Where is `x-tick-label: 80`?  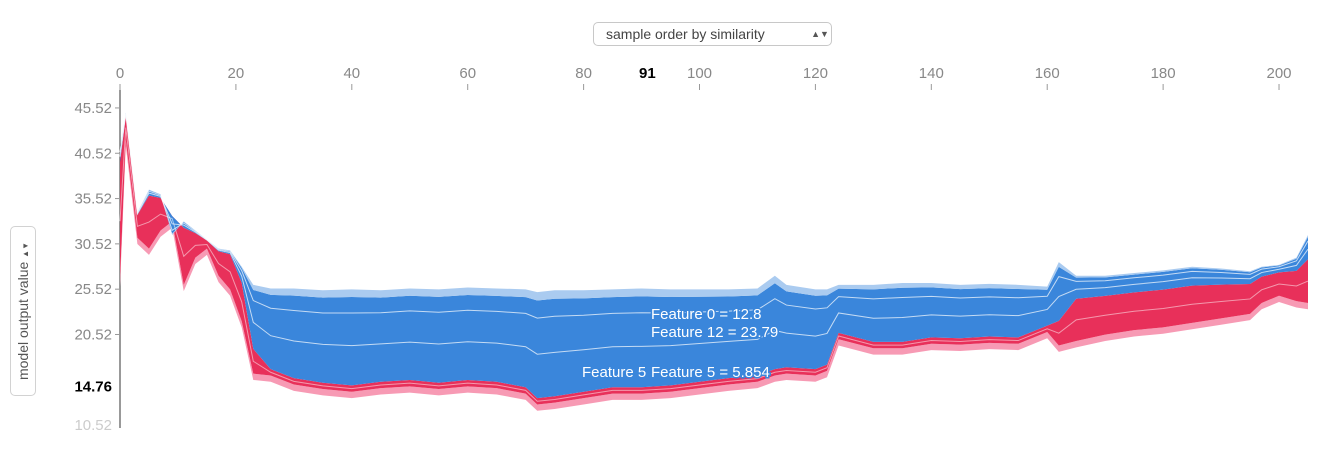 x-tick-label: 80 is located at coordinates (583, 73).